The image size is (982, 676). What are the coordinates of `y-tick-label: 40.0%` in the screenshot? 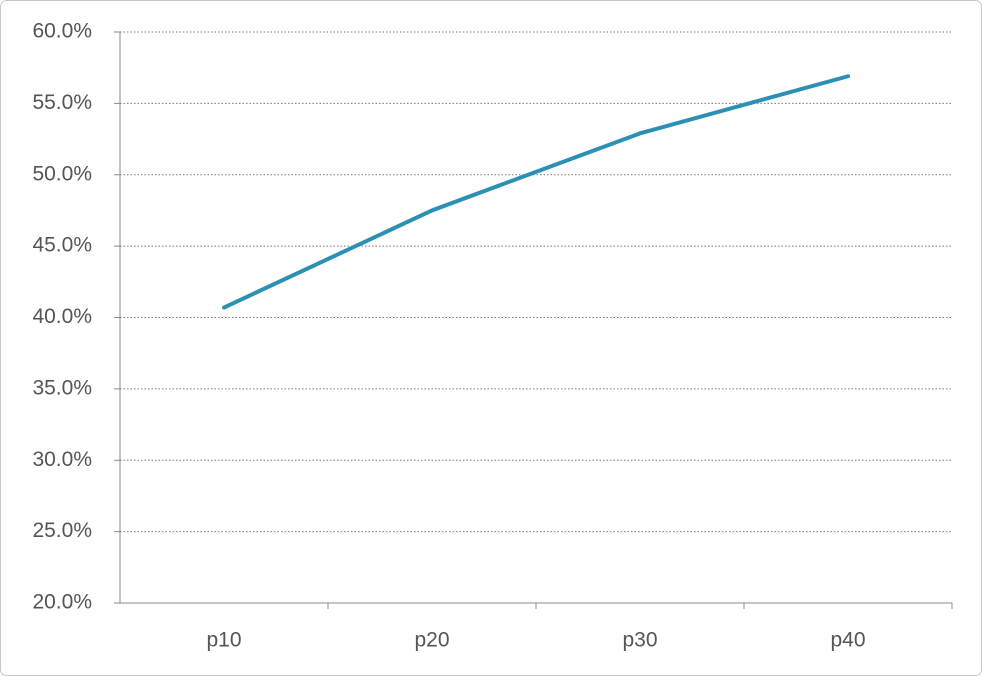 It's located at (62, 316).